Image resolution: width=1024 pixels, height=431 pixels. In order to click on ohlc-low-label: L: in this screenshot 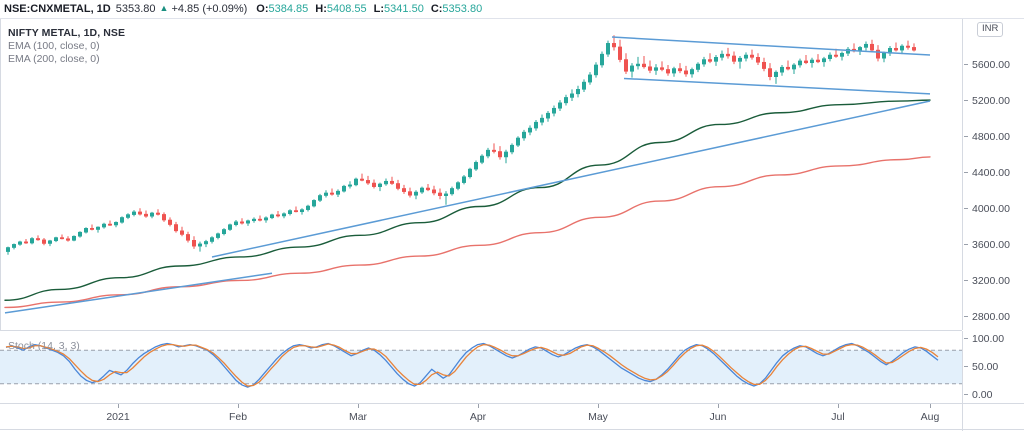, I will do `click(379, 8)`.